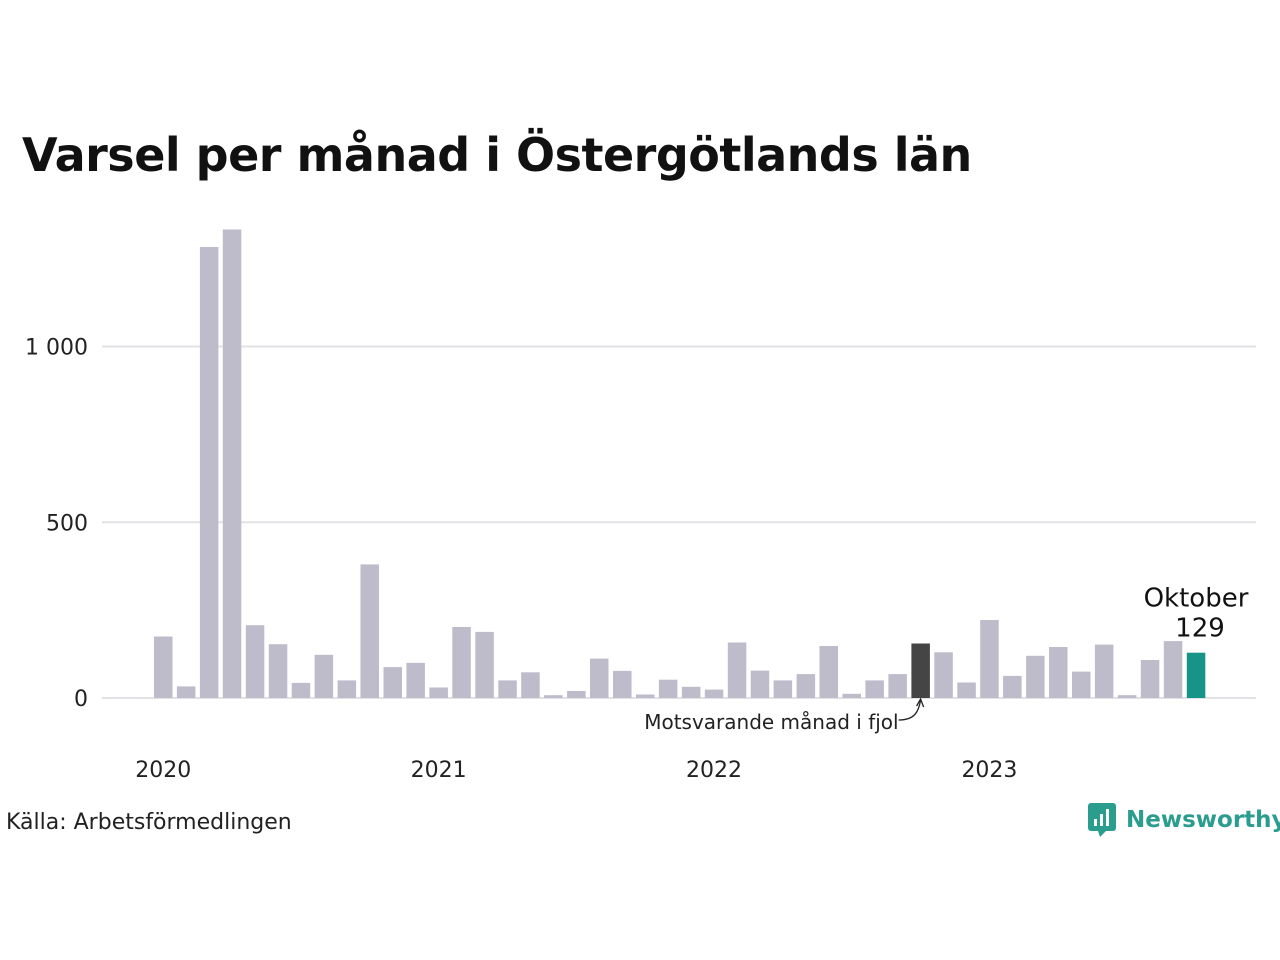  Describe the element at coordinates (1203, 820) in the screenshot. I see `brand-name: Newsworthy` at that location.